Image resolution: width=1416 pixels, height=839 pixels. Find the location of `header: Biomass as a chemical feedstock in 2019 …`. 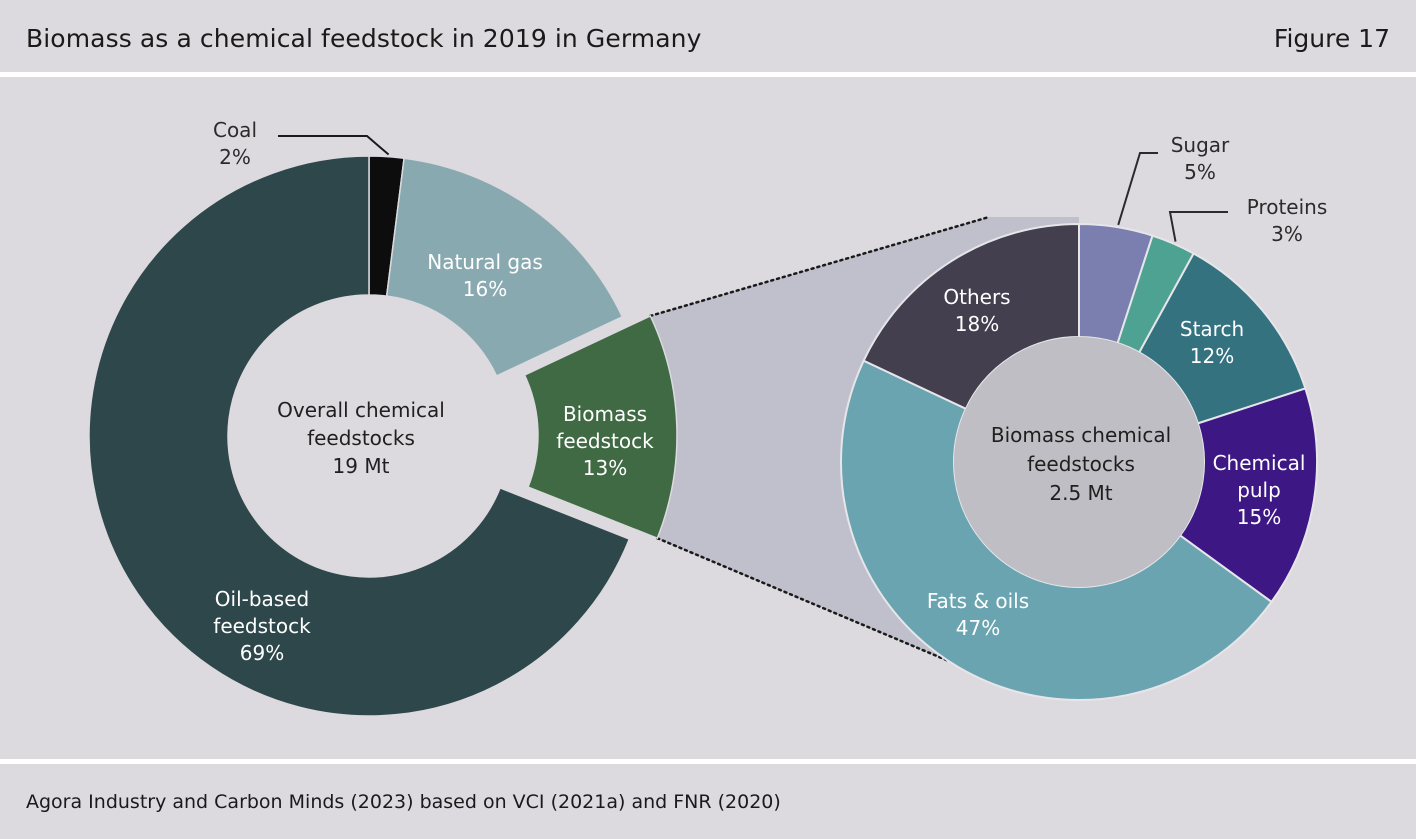

header: Biomass as a chemical feedstock in 2019 … is located at coordinates (708, 38).